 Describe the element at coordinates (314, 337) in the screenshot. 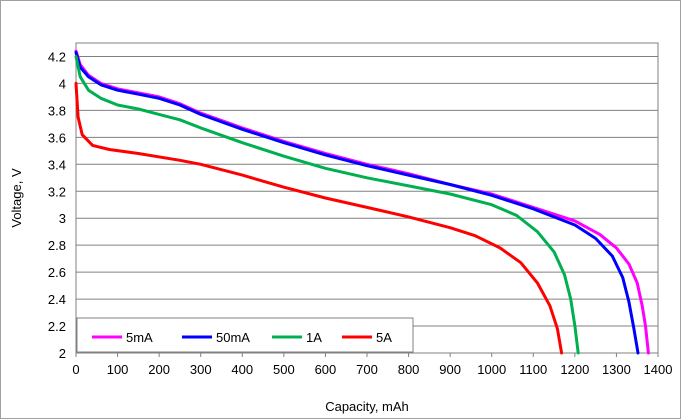

I see `legend-label: 1A` at that location.